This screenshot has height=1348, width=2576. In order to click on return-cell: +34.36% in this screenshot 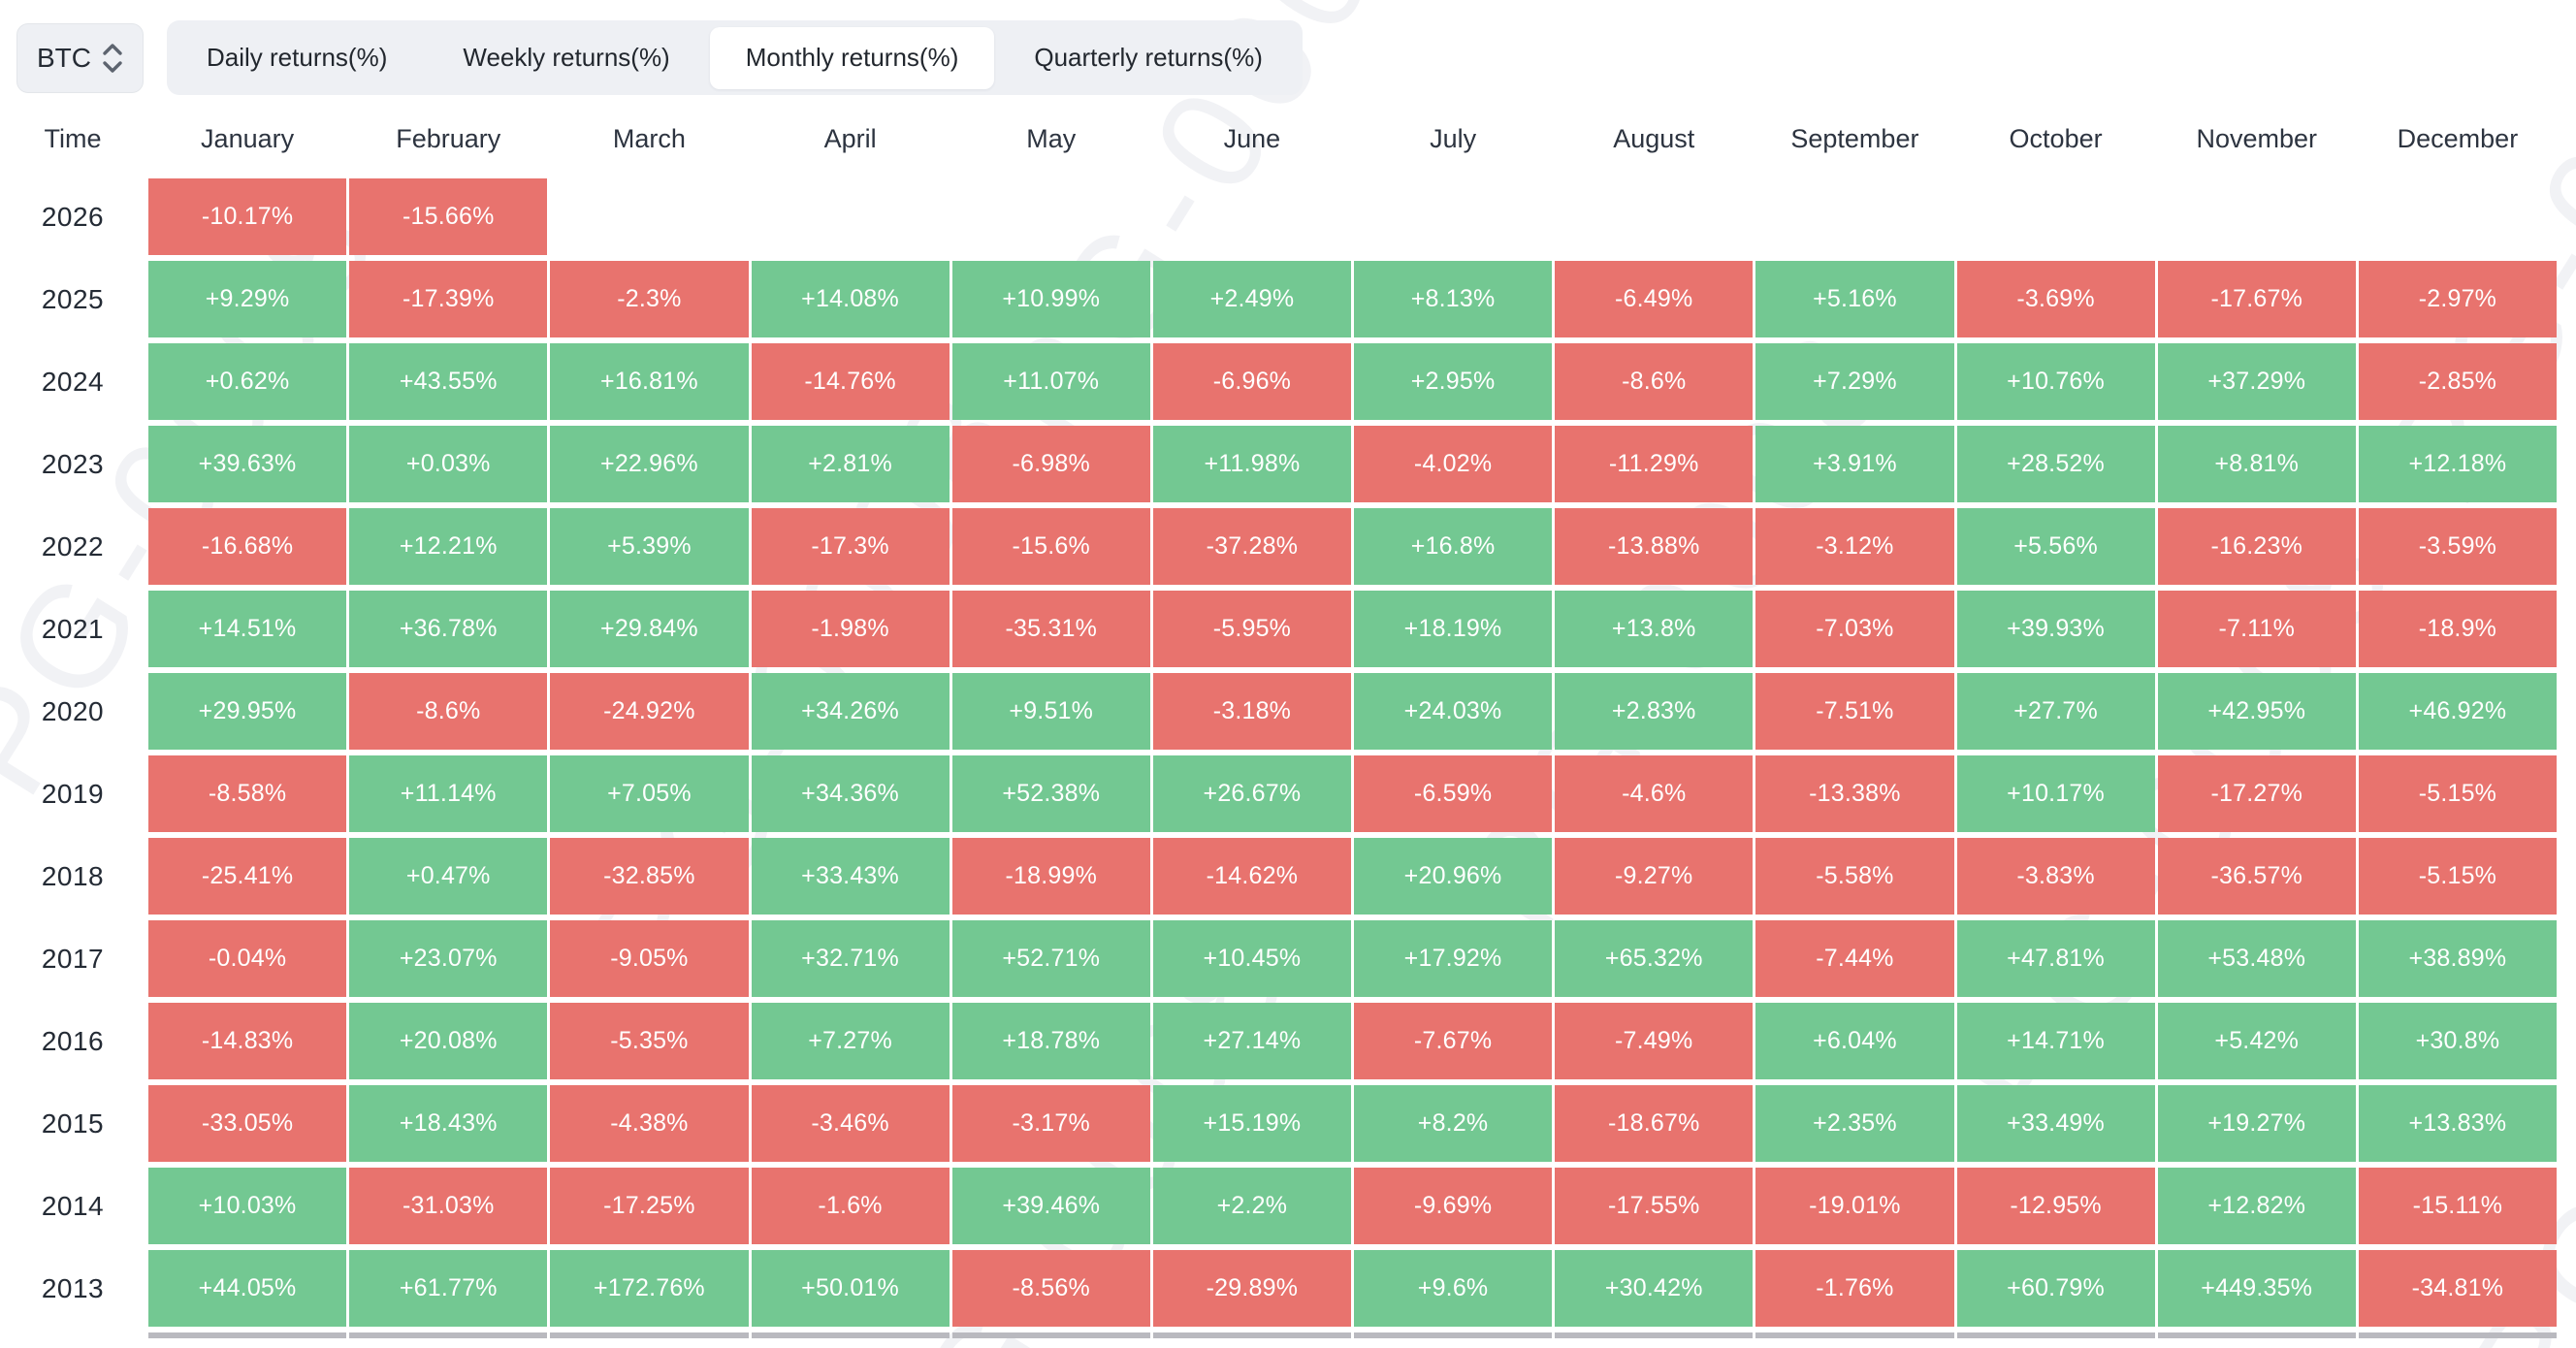, I will do `click(850, 793)`.